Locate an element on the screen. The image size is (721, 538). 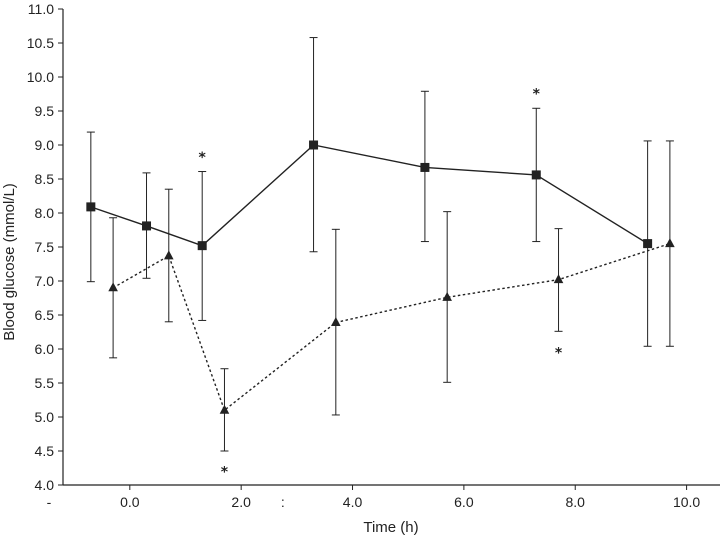
y-tick-label: 10.5 is located at coordinates (40, 43).